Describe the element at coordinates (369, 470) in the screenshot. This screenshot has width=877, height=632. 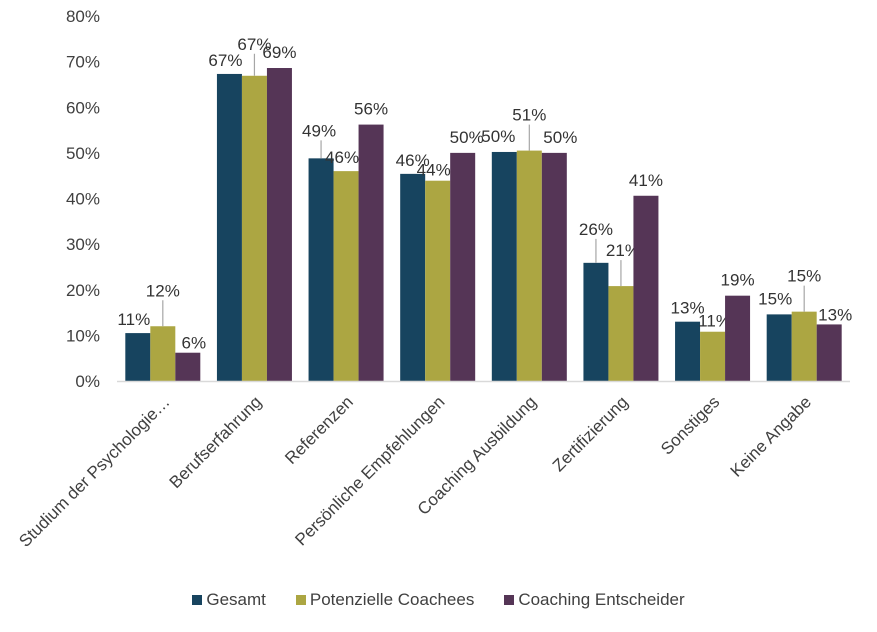
I see `x-tick-label: Persönliche Empfehlungen` at that location.